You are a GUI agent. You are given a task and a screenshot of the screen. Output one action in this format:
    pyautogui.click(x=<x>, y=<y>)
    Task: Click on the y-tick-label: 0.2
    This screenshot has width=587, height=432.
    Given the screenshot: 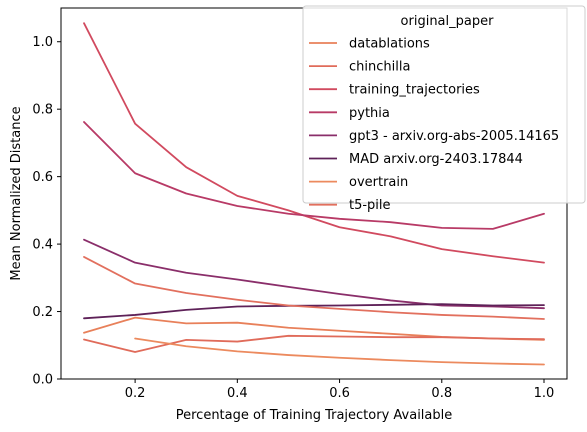 What is the action you would take?
    pyautogui.click(x=42, y=312)
    